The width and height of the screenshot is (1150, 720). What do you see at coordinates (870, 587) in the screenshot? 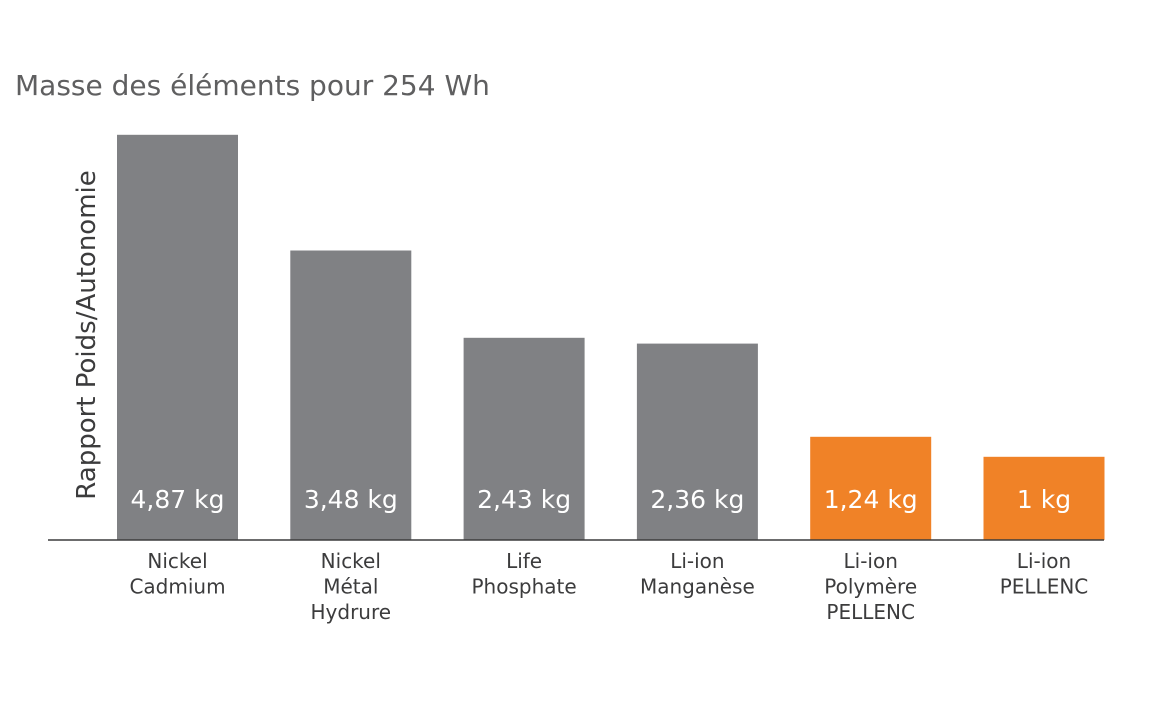
I see `category-label-4-line-1: Polymère` at bounding box center [870, 587].